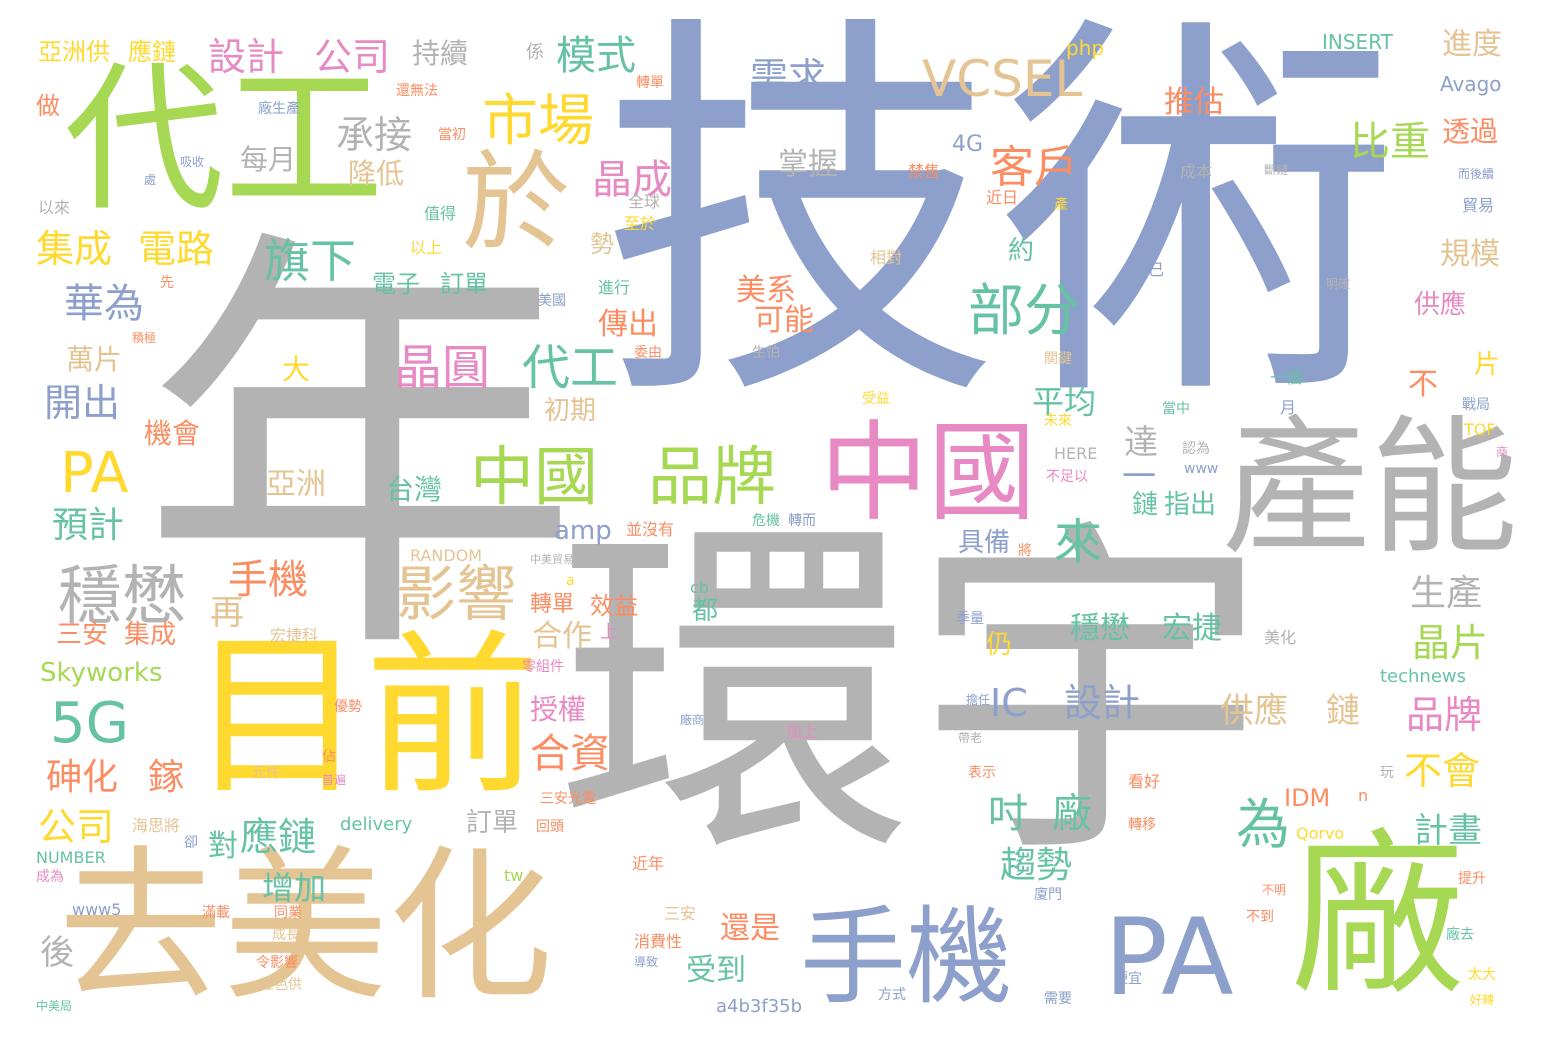 The width and height of the screenshot is (1548, 1052). I want to click on word: 再, so click(227, 613).